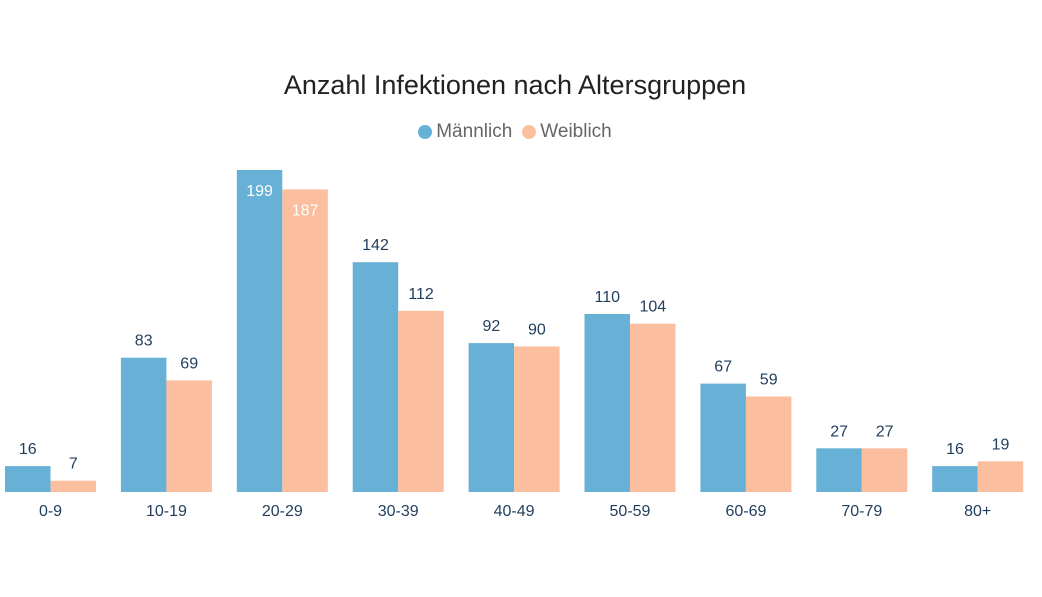 Image resolution: width=1042 pixels, height=597 pixels. What do you see at coordinates (955, 449) in the screenshot?
I see `data-label-maennlich-80+: 16` at bounding box center [955, 449].